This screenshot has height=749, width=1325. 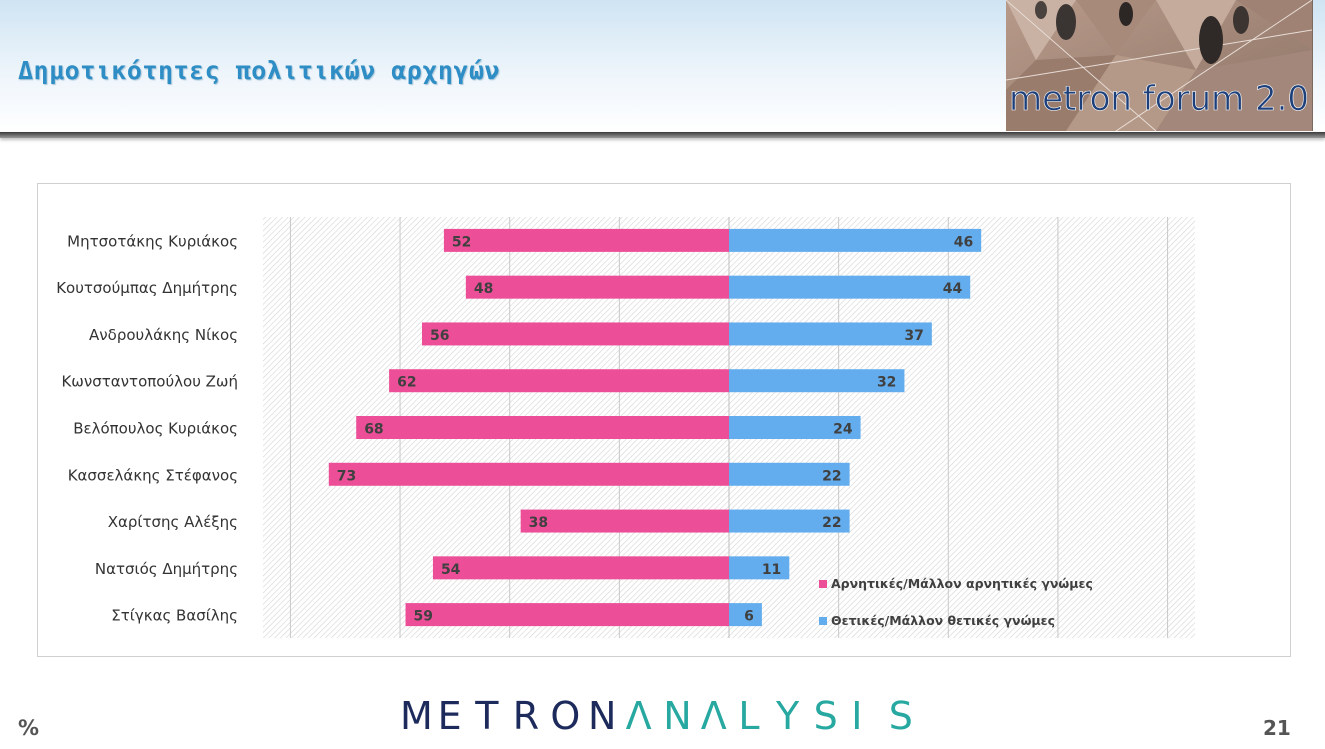 What do you see at coordinates (166, 569) in the screenshot?
I see `category-label: Νατσιός Δημήτρης` at bounding box center [166, 569].